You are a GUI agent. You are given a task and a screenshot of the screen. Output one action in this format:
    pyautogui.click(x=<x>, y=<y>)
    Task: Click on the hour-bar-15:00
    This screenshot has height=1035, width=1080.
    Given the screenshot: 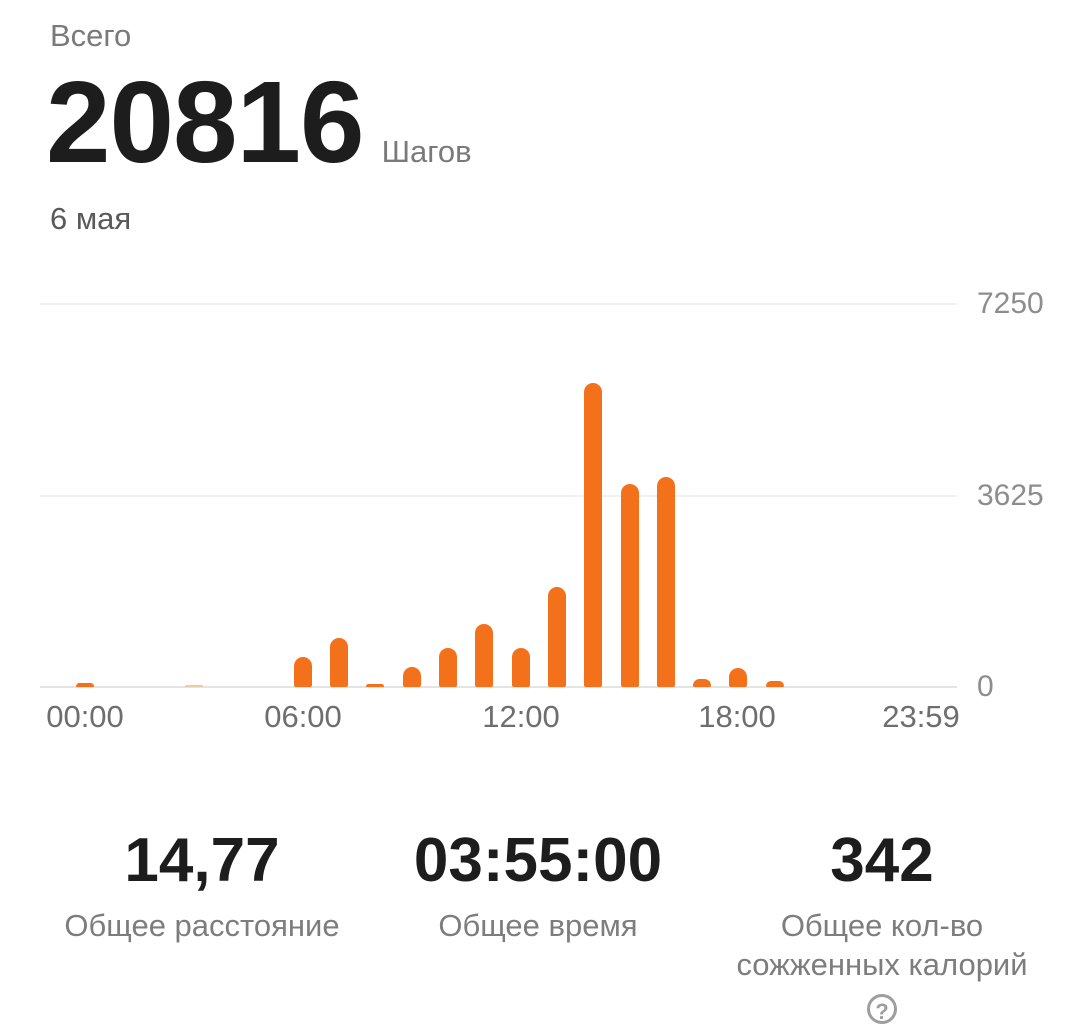 What is the action you would take?
    pyautogui.click(x=630, y=585)
    